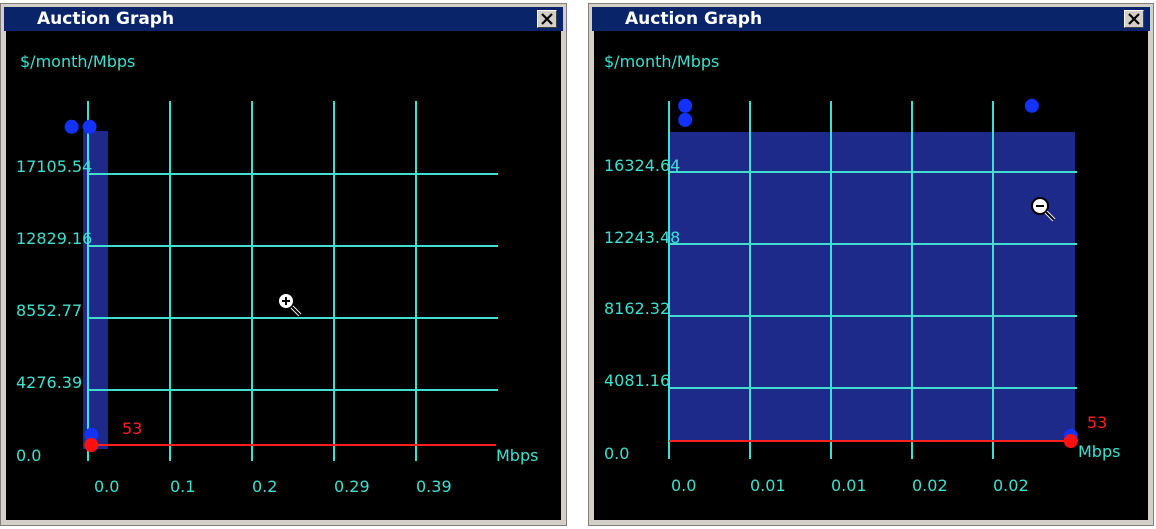 This screenshot has height=529, width=1156. I want to click on zoom-out-icon, so click(1043, 209).